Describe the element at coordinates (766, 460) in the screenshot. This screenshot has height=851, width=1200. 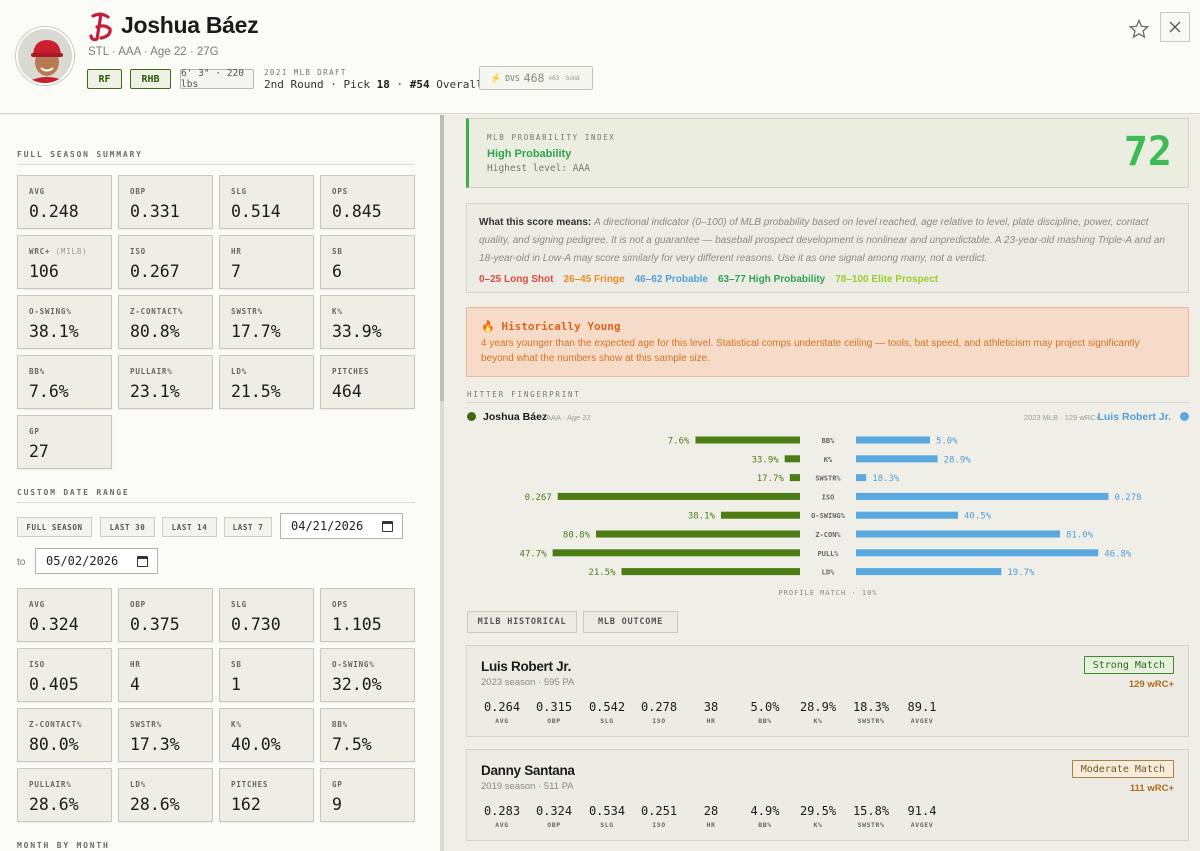
I see `bar-label-player: 33.9%` at that location.